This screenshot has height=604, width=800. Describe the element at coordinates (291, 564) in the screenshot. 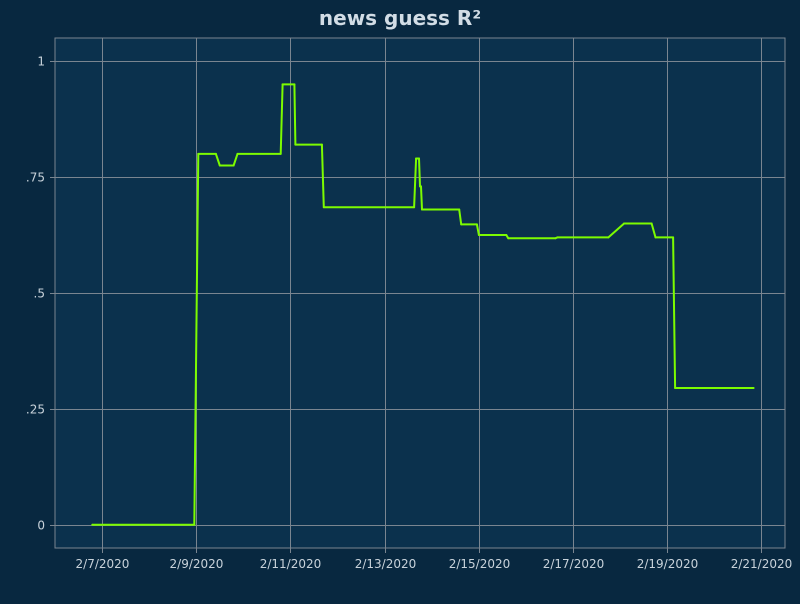

I see `x-tick-label: 2/11/2020` at that location.